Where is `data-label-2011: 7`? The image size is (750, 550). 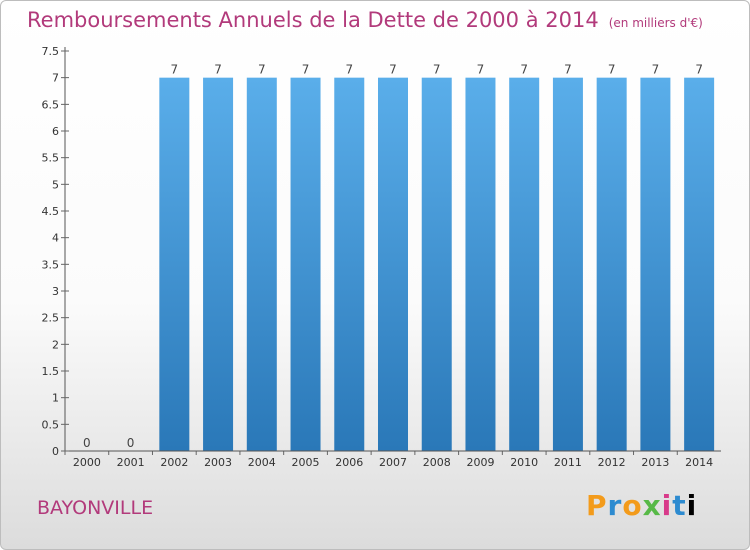 data-label-2011: 7 is located at coordinates (568, 70).